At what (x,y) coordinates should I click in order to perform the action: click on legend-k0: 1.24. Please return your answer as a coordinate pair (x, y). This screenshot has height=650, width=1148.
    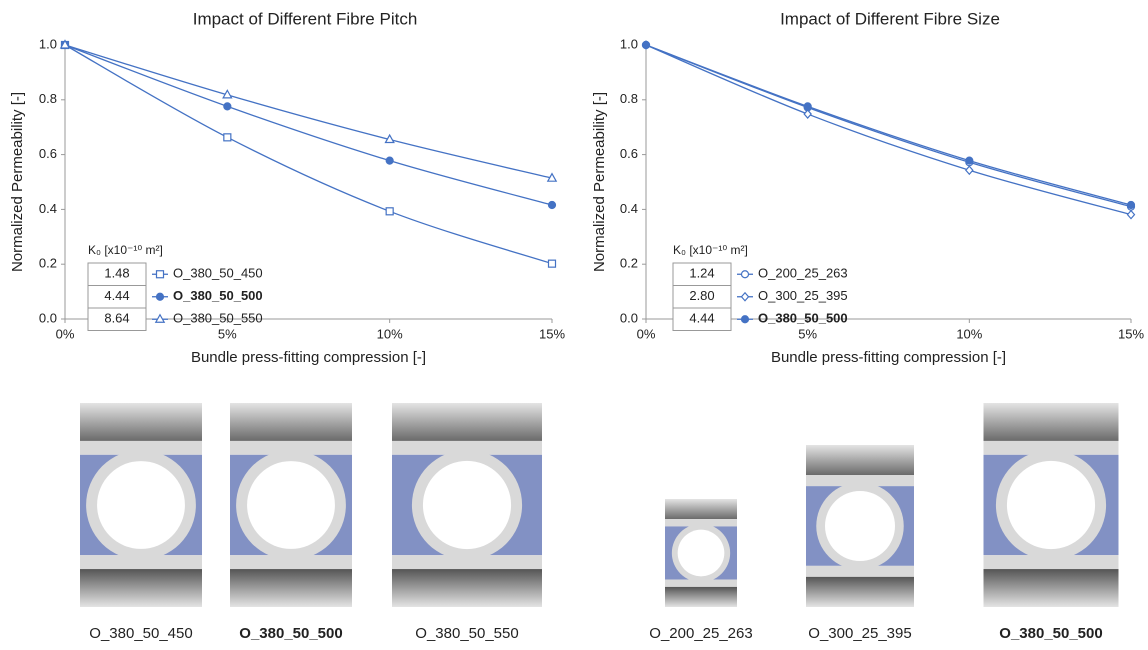
    Looking at the image, I should click on (701, 273).